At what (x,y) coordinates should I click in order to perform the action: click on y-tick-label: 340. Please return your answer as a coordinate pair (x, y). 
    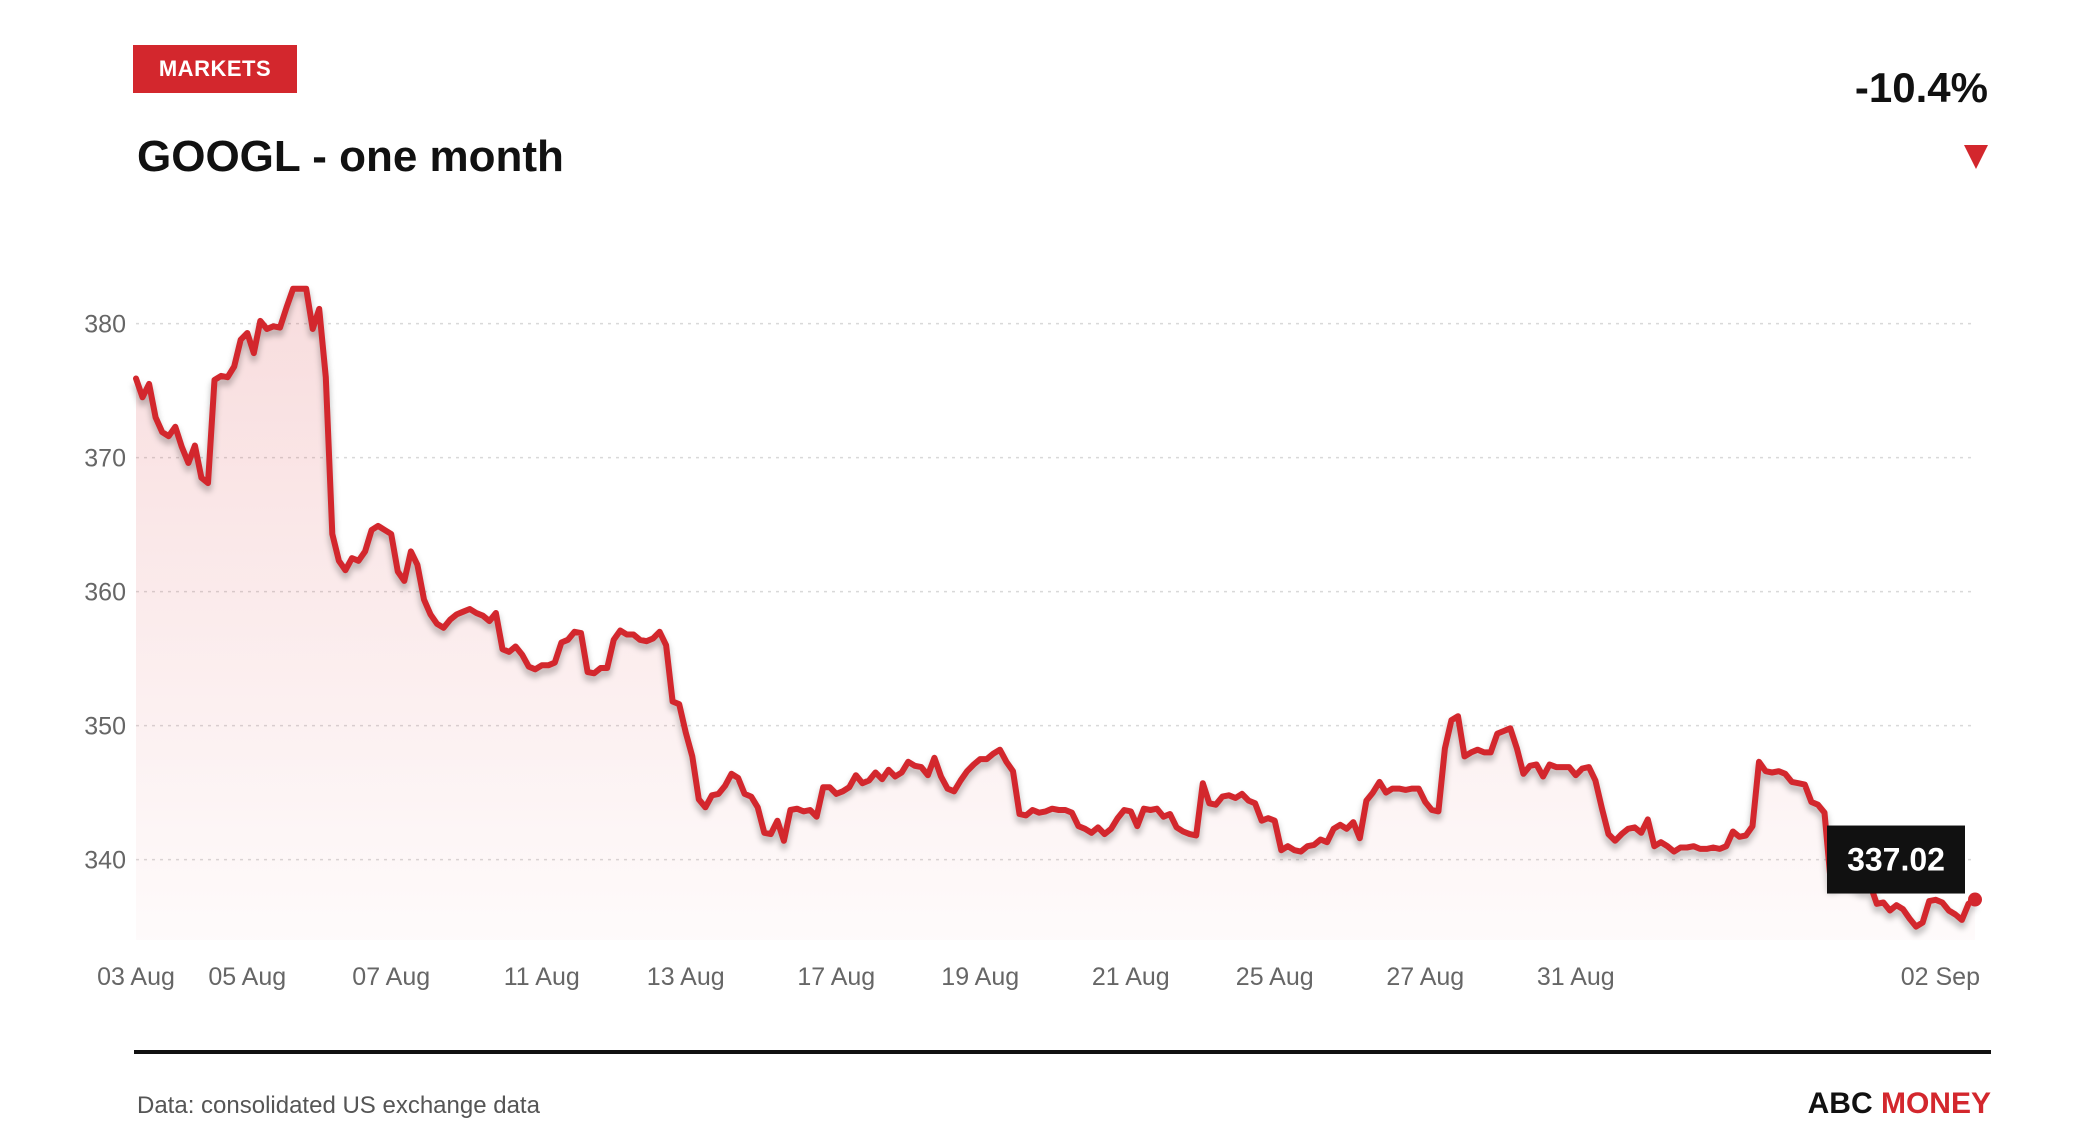
    Looking at the image, I should click on (105, 861).